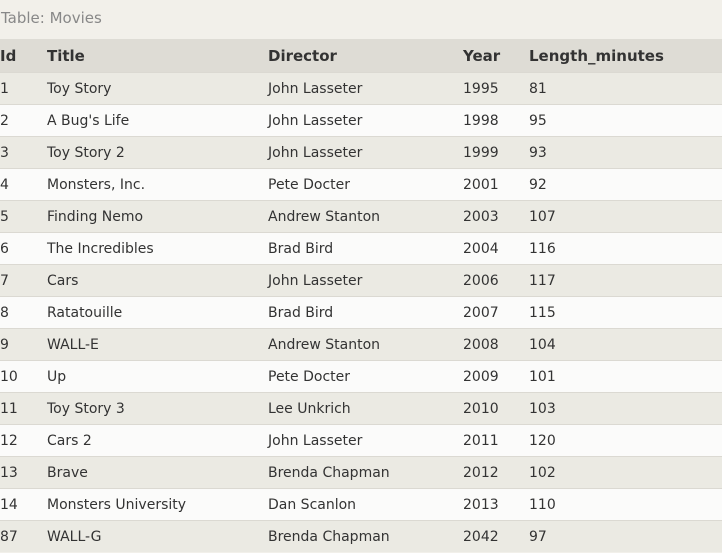 The height and width of the screenshot is (553, 722). Describe the element at coordinates (157, 344) in the screenshot. I see `cell-title: WALL-E` at that location.